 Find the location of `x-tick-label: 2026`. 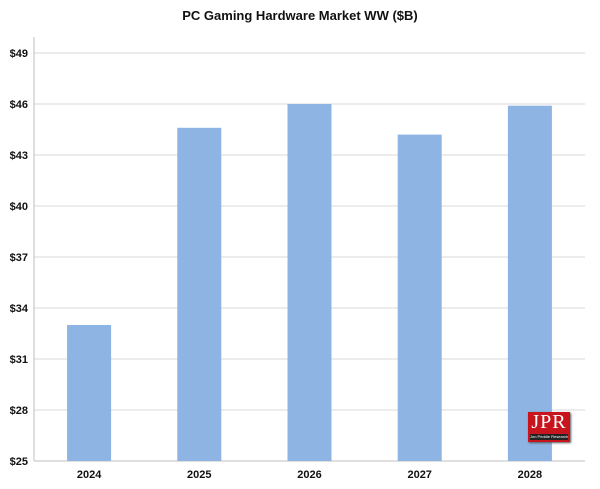

x-tick-label: 2026 is located at coordinates (309, 475).